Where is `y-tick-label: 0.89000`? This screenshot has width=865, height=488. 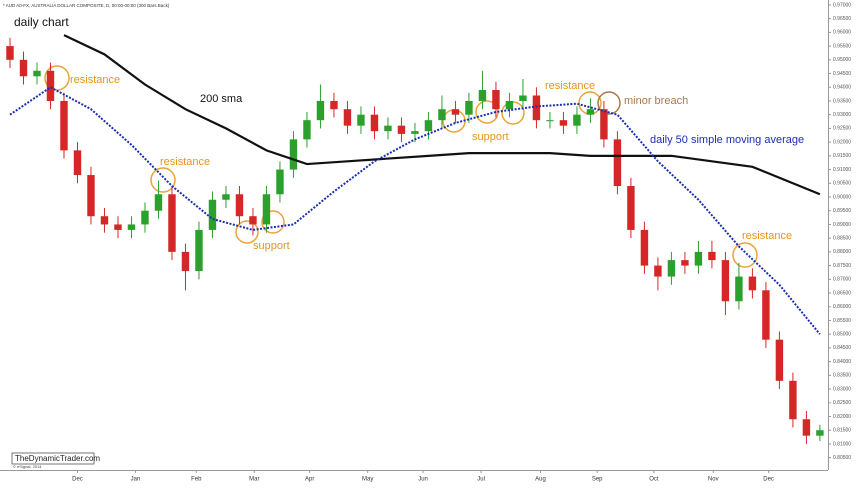 y-tick-label: 0.89000 is located at coordinates (842, 225).